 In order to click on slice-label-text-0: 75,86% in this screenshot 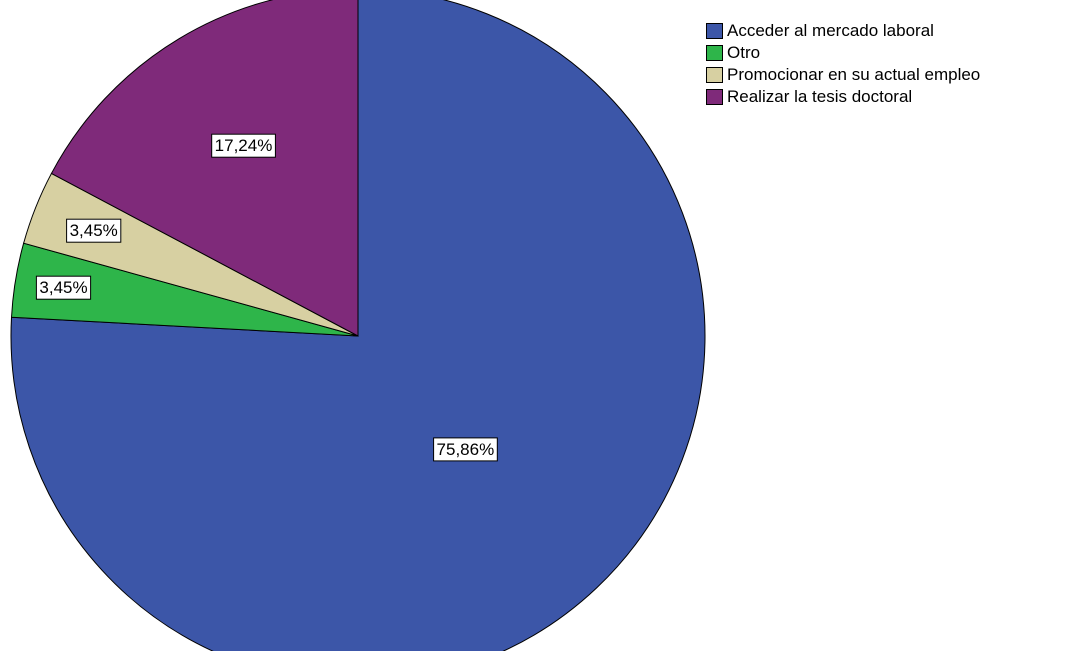, I will do `click(466, 449)`.